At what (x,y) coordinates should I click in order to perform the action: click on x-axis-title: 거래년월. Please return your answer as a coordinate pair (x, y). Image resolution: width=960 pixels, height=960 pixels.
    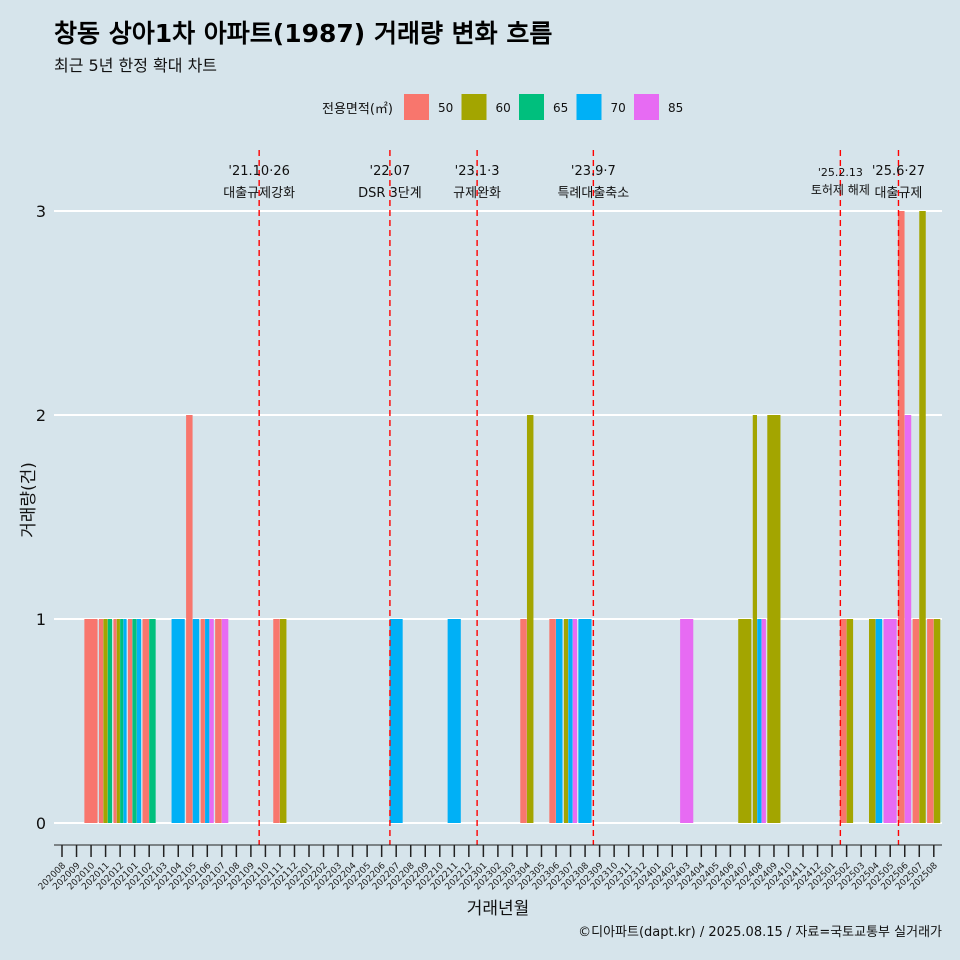
    Looking at the image, I should click on (498, 909).